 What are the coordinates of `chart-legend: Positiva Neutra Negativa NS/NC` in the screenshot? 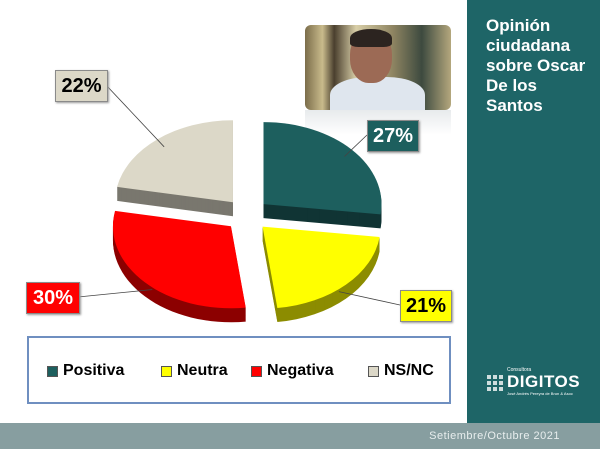 It's located at (239, 370).